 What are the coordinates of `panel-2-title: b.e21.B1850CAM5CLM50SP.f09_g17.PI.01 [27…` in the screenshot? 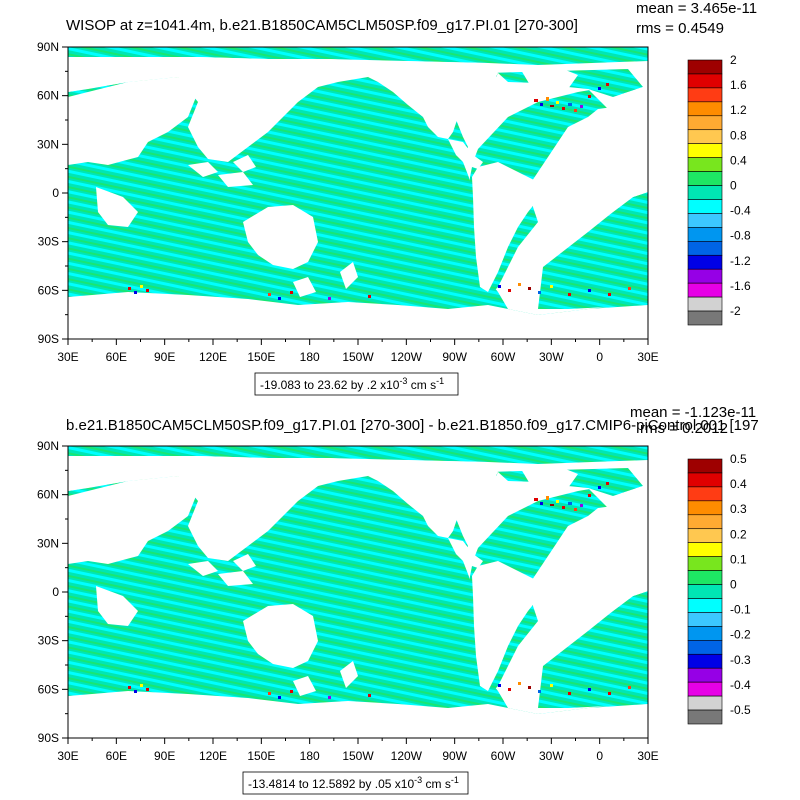 It's located at (412, 425).